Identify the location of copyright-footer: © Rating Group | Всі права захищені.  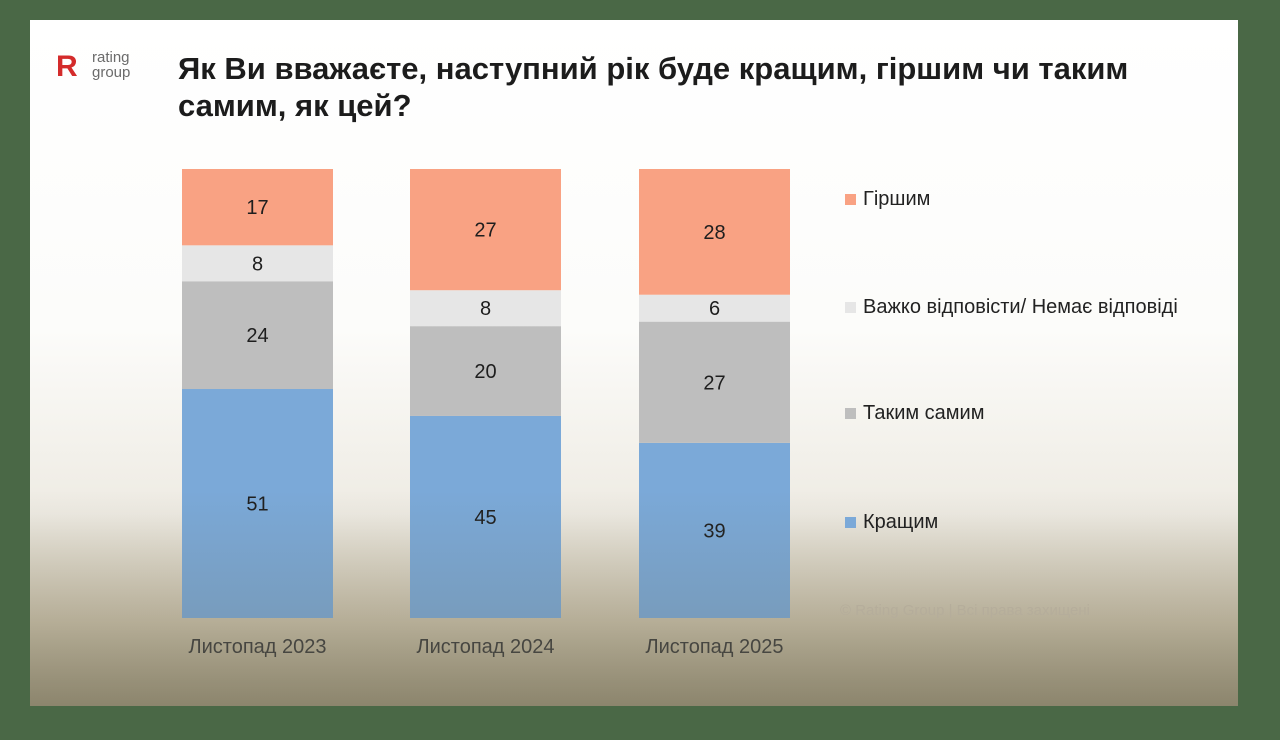
(965, 610).